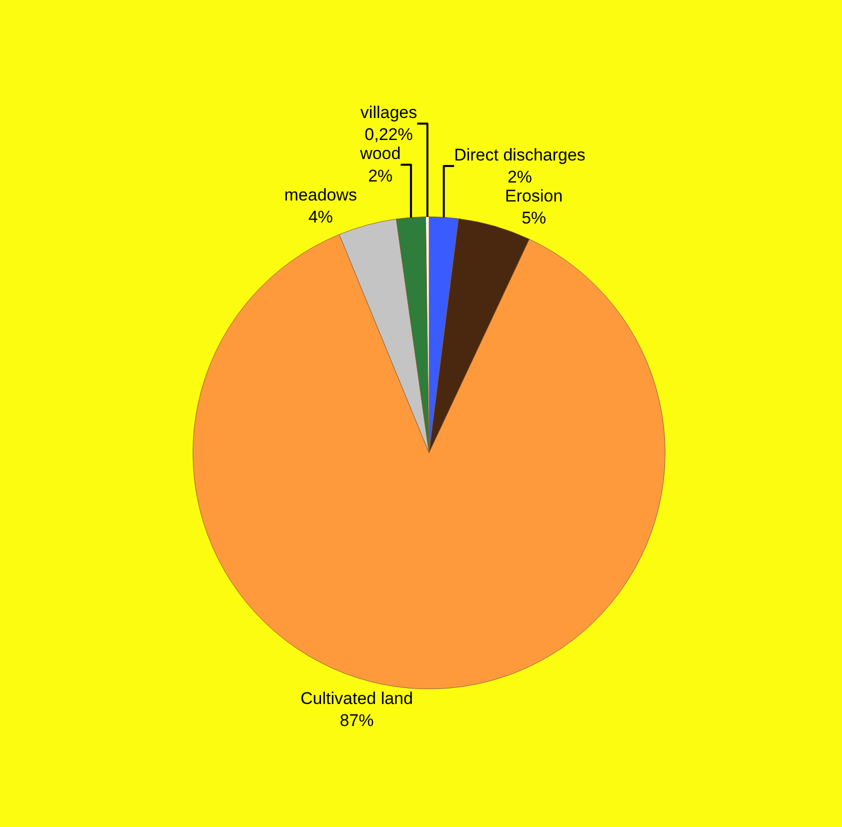  I want to click on slice-label: wood, so click(380, 154).